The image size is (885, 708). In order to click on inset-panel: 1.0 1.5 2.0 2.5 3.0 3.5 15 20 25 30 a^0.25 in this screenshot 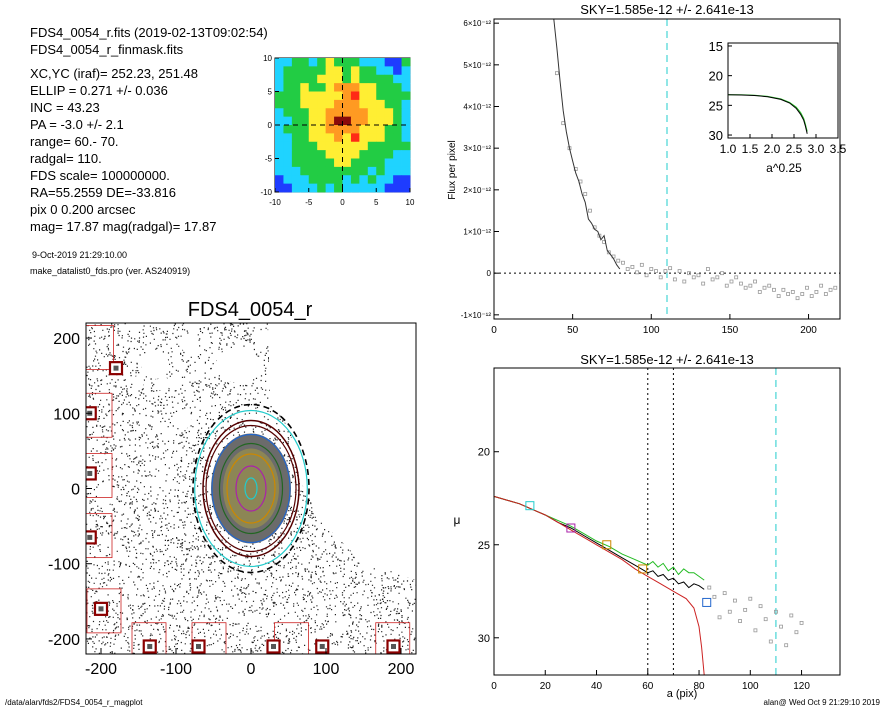, I will do `click(778, 107)`.